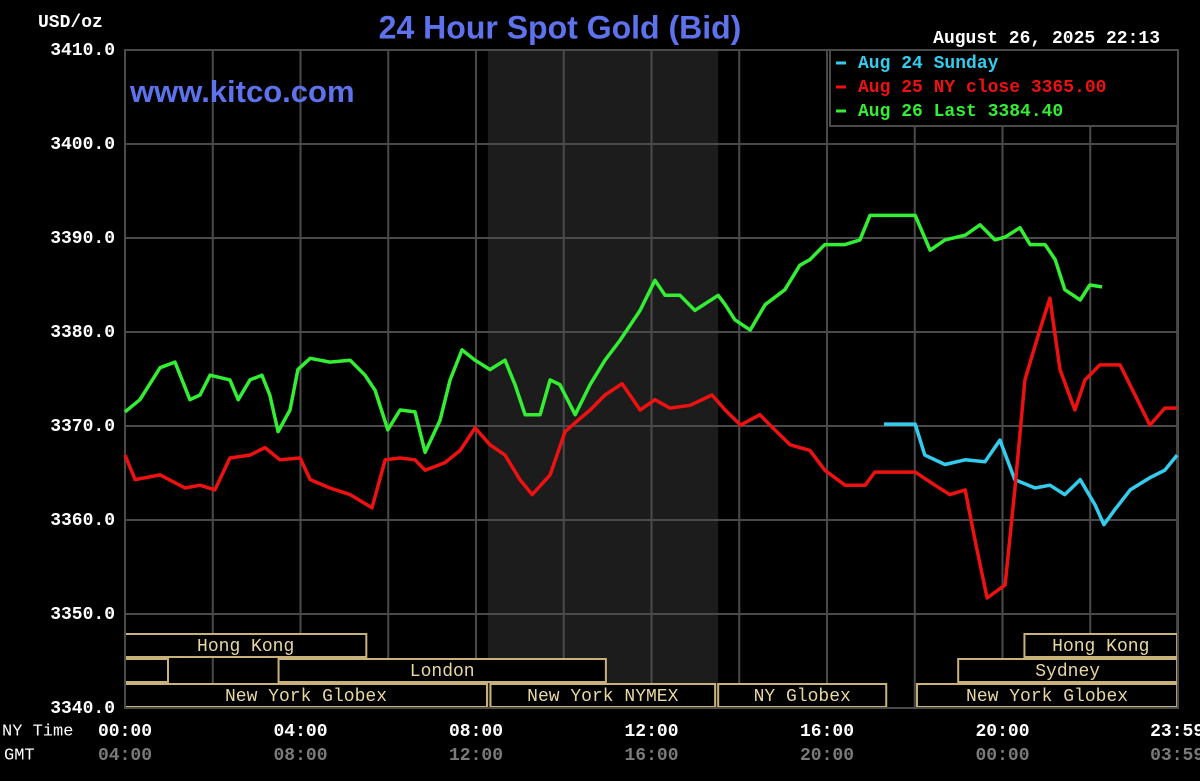 This screenshot has height=781, width=1200. What do you see at coordinates (82, 615) in the screenshot?
I see `y-tick-label: 3350.0` at bounding box center [82, 615].